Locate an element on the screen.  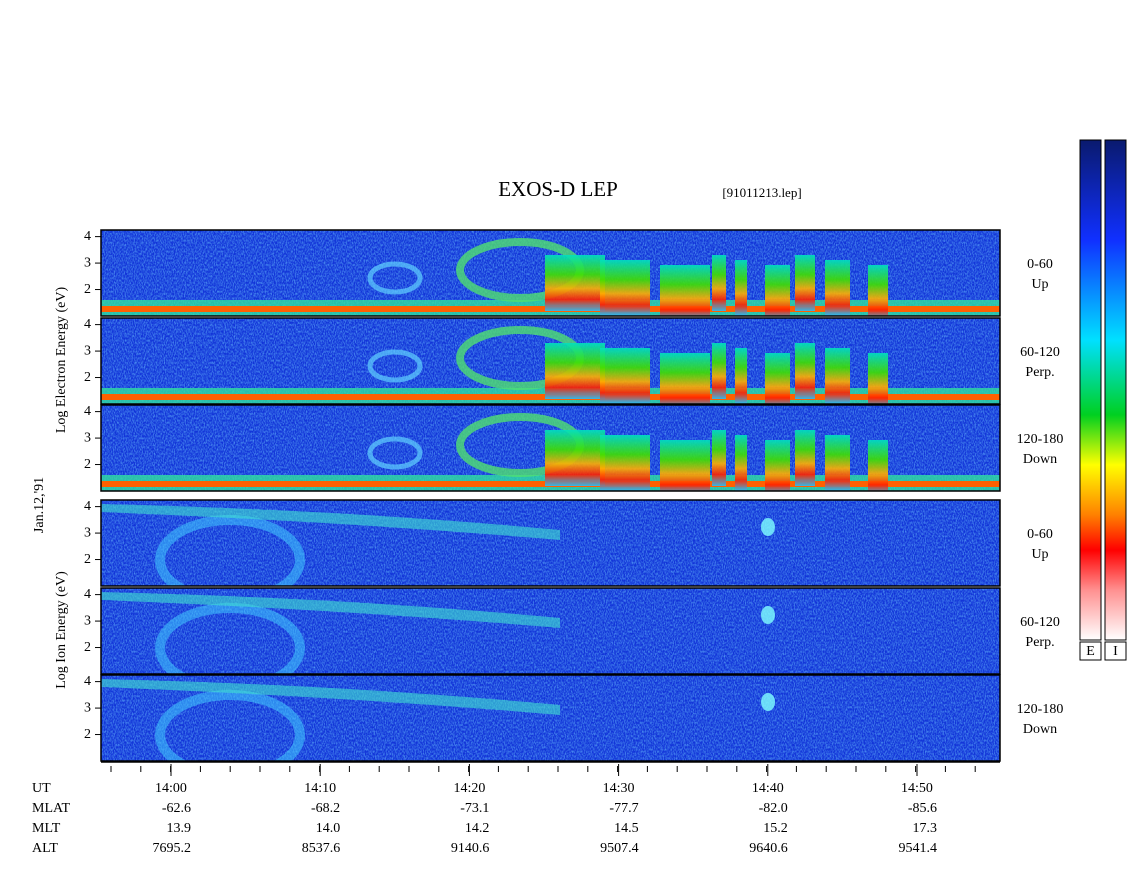
panel-label: 120-180 is located at coordinates (1040, 709).